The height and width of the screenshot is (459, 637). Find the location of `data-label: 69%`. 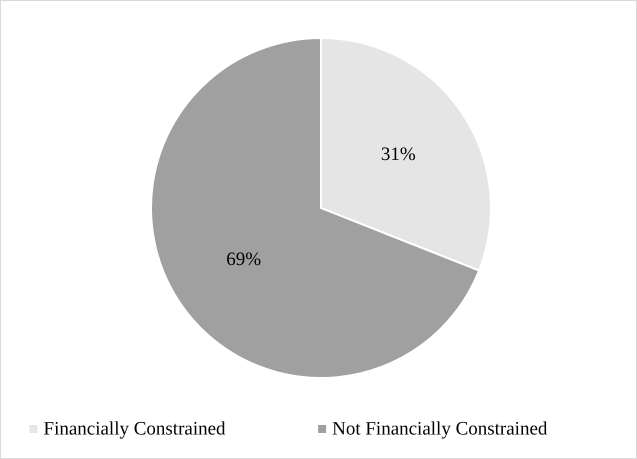

data-label: 69% is located at coordinates (244, 259).